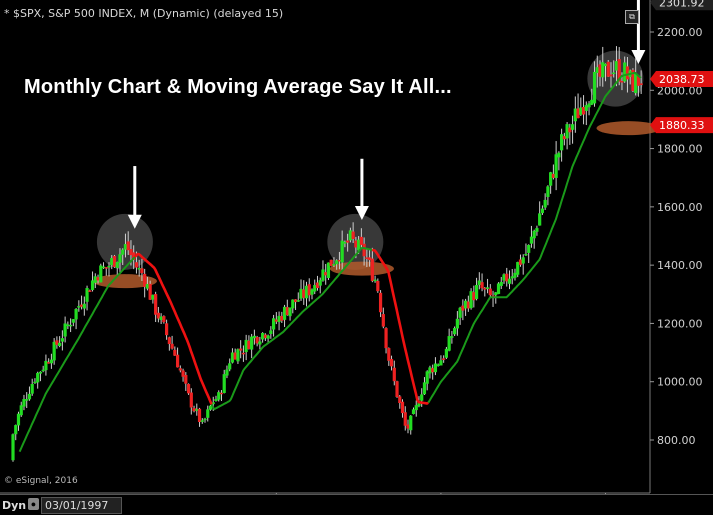  What do you see at coordinates (632, 17) in the screenshot?
I see `restore-window-icon: ⧉` at bounding box center [632, 17].